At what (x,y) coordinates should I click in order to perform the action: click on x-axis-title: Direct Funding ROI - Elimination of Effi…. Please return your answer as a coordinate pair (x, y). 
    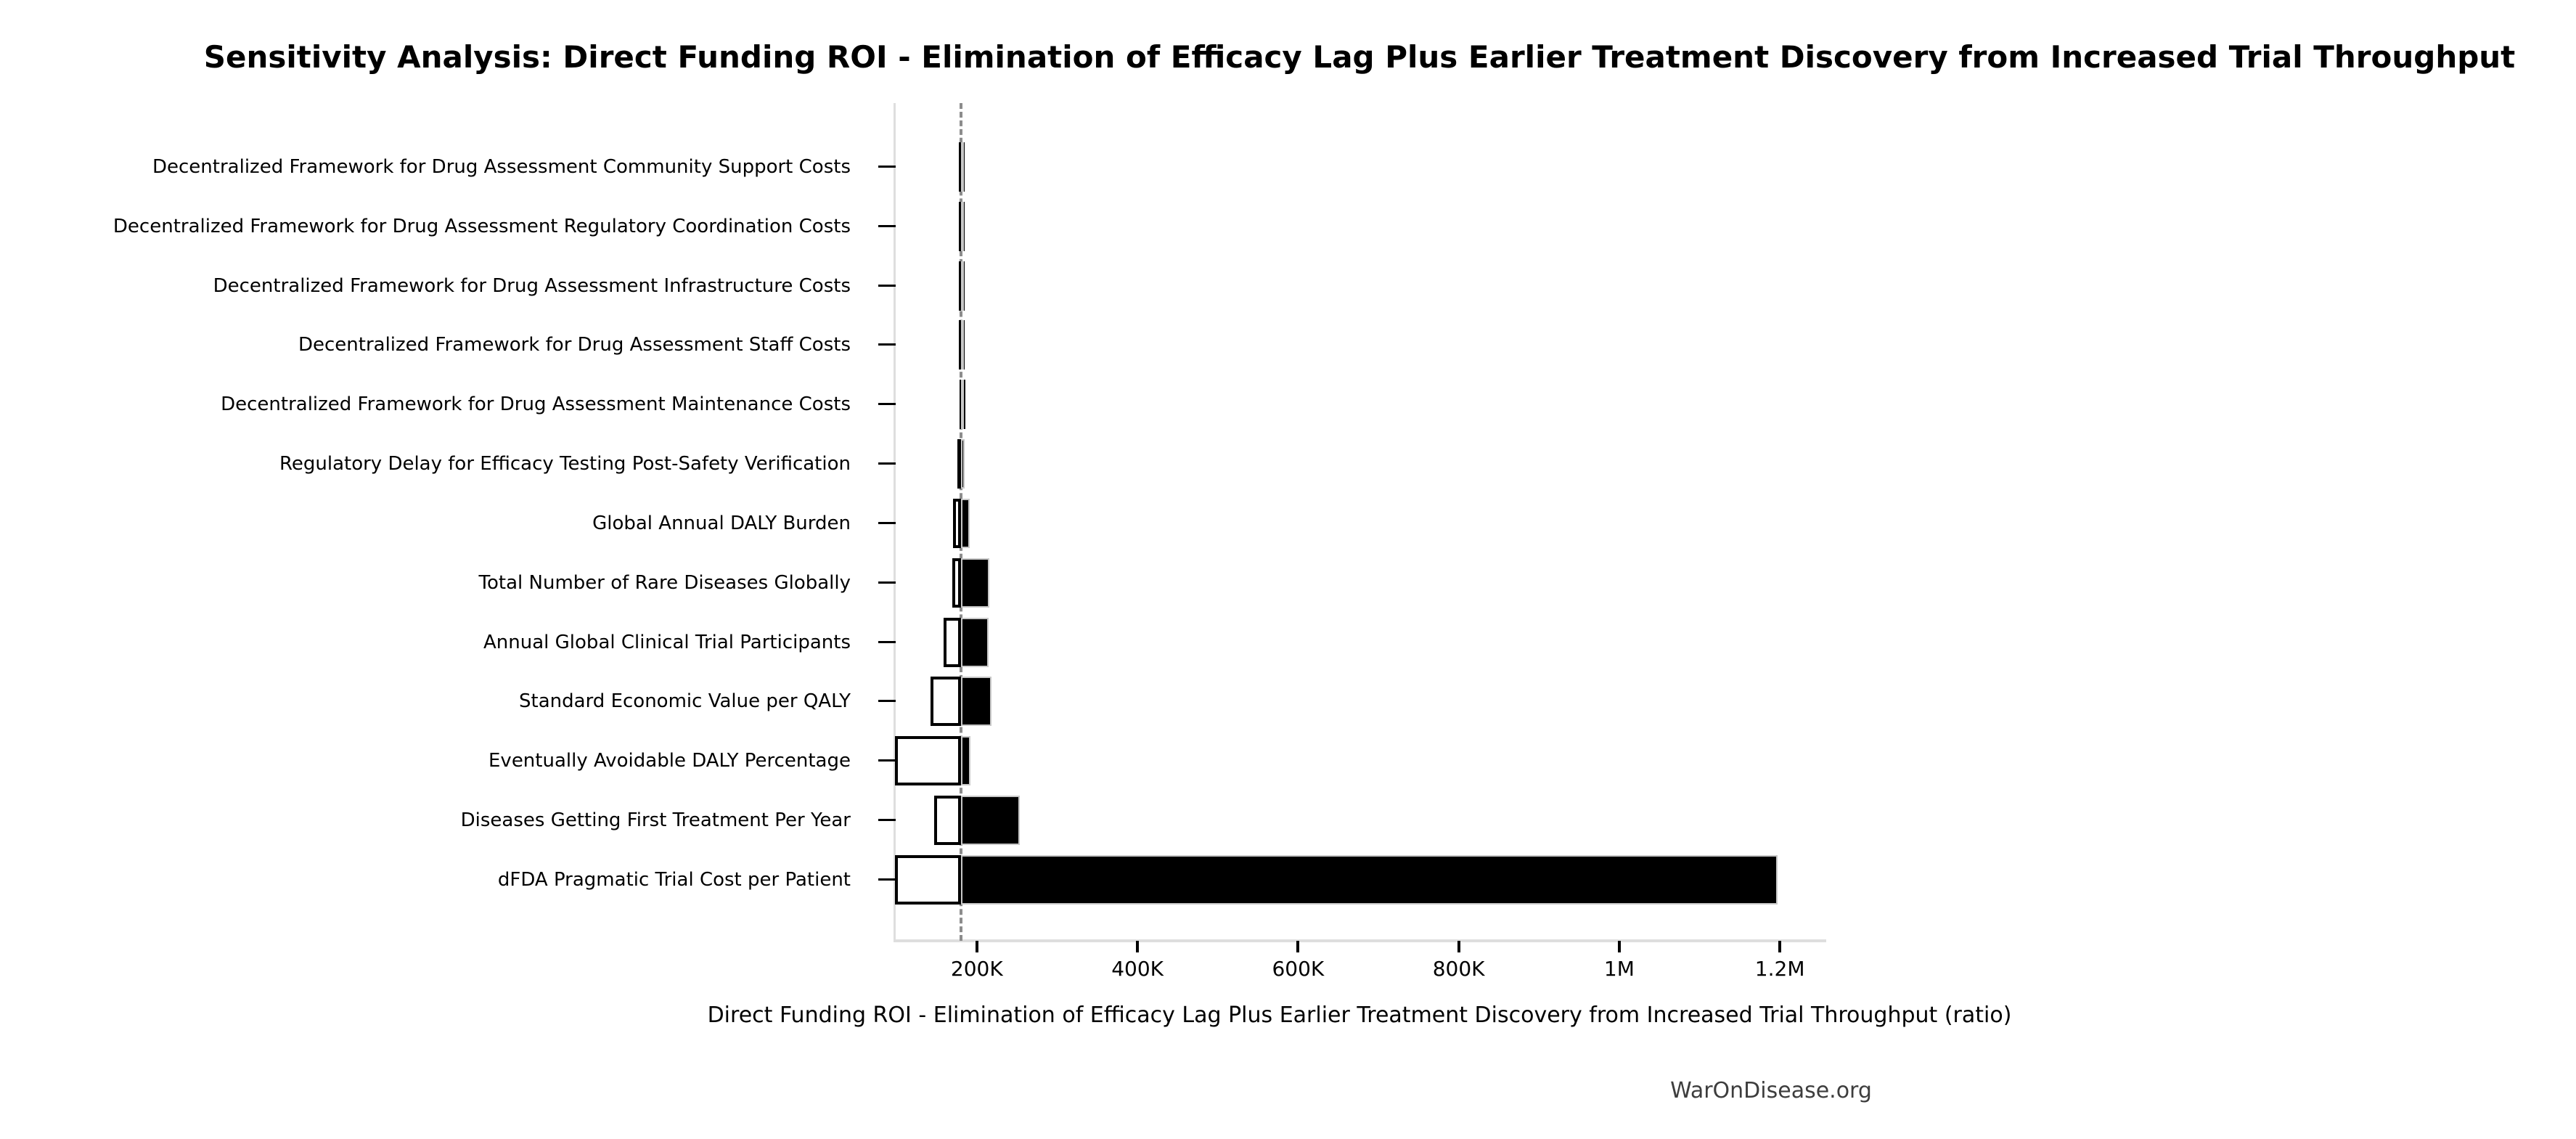
    Looking at the image, I should click on (1360, 1016).